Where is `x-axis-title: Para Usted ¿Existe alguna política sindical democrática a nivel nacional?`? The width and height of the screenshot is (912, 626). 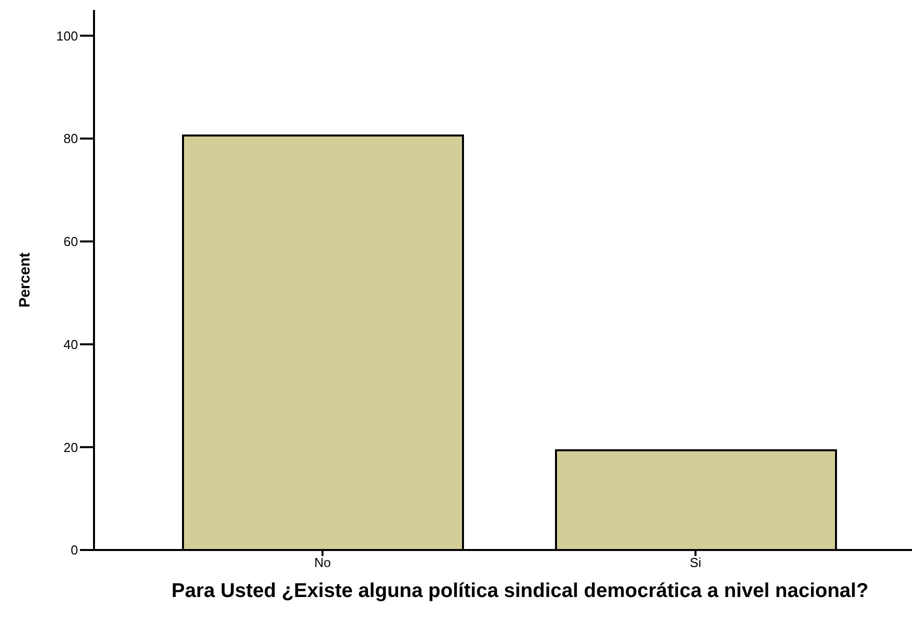 x-axis-title: Para Usted ¿Existe alguna política sindical democrática a nivel nacional? is located at coordinates (520, 591).